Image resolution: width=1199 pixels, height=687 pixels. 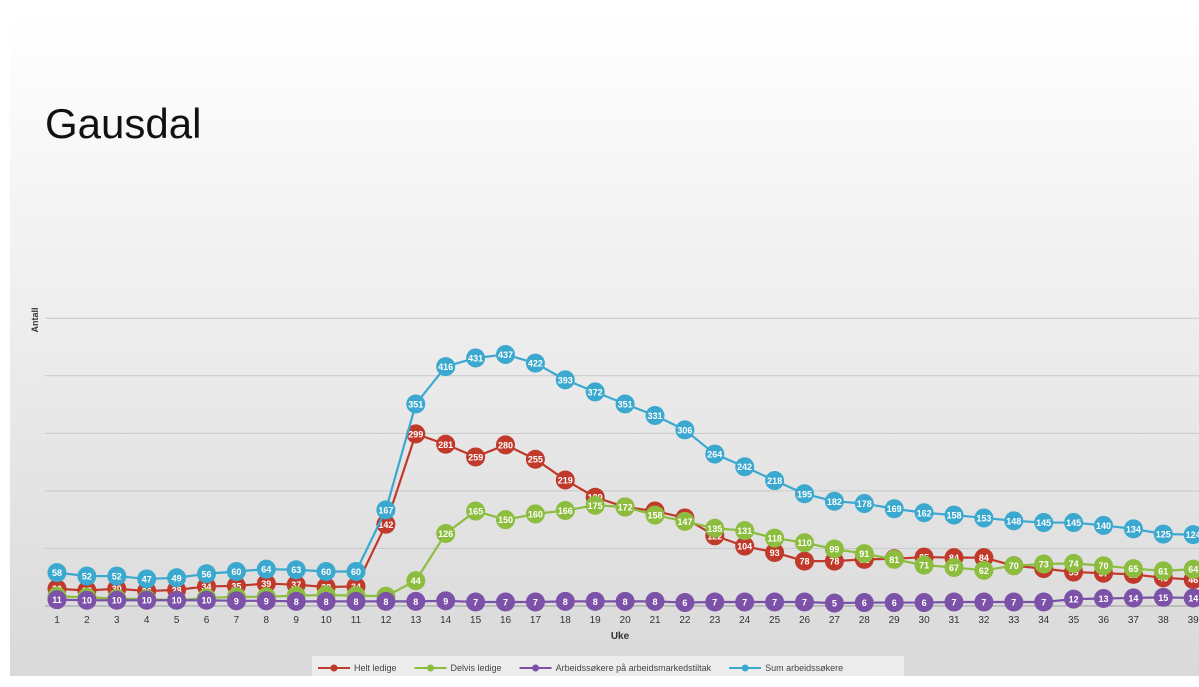 What do you see at coordinates (685, 620) in the screenshot?
I see `x-tick-label: 22` at bounding box center [685, 620].